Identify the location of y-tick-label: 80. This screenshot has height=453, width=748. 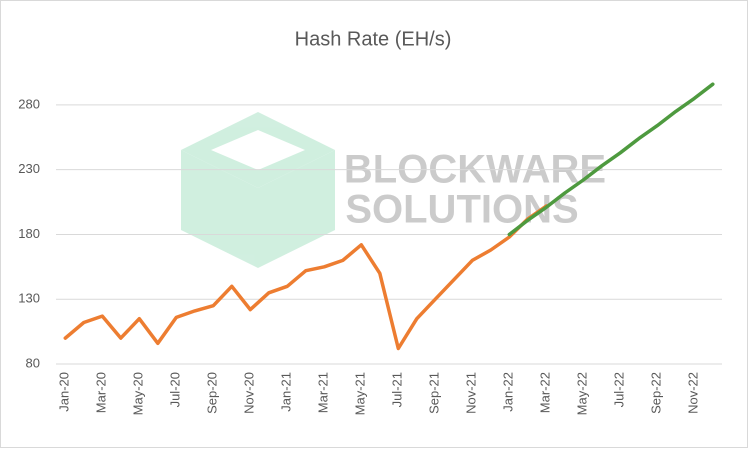
(33, 362).